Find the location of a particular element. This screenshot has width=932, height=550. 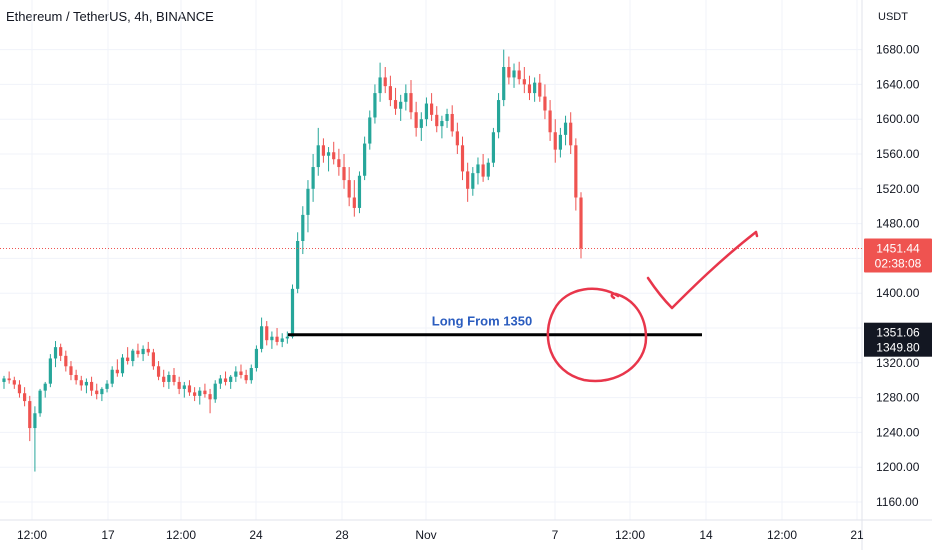

y-tick-label: 1280.00 is located at coordinates (898, 398).